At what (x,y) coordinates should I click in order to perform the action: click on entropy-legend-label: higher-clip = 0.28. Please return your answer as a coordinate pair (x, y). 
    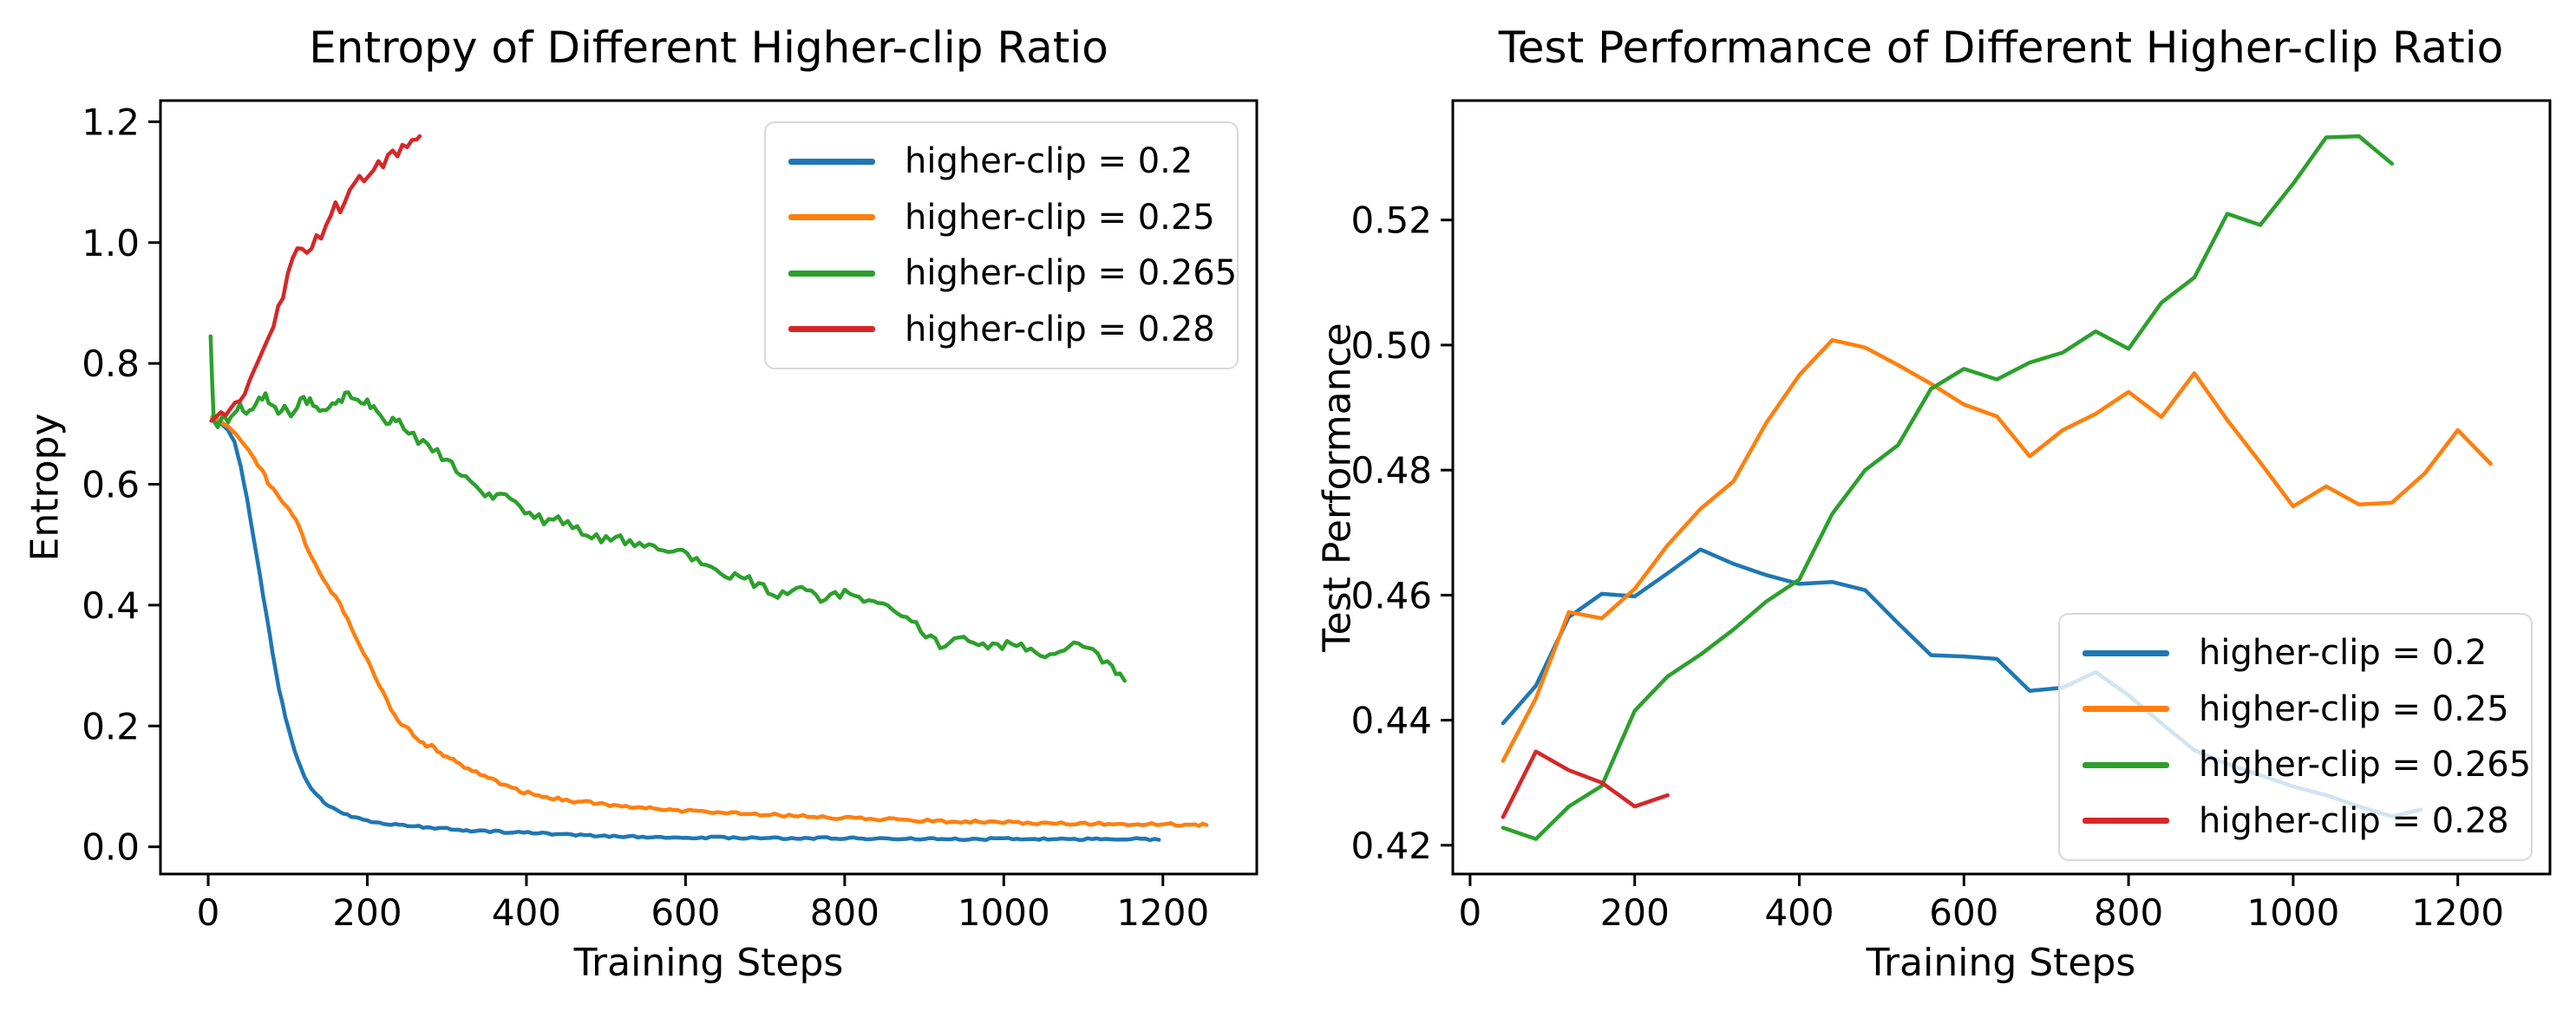
    Looking at the image, I should click on (1060, 329).